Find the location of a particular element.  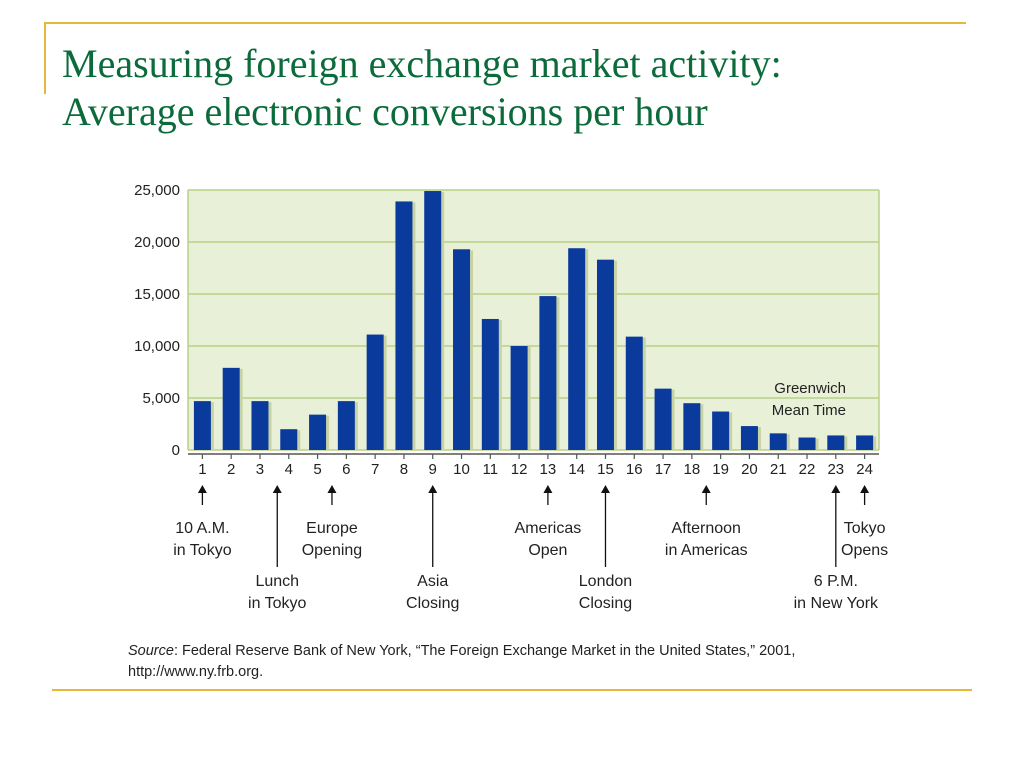

annotation-label: Tokyo is located at coordinates (865, 528).